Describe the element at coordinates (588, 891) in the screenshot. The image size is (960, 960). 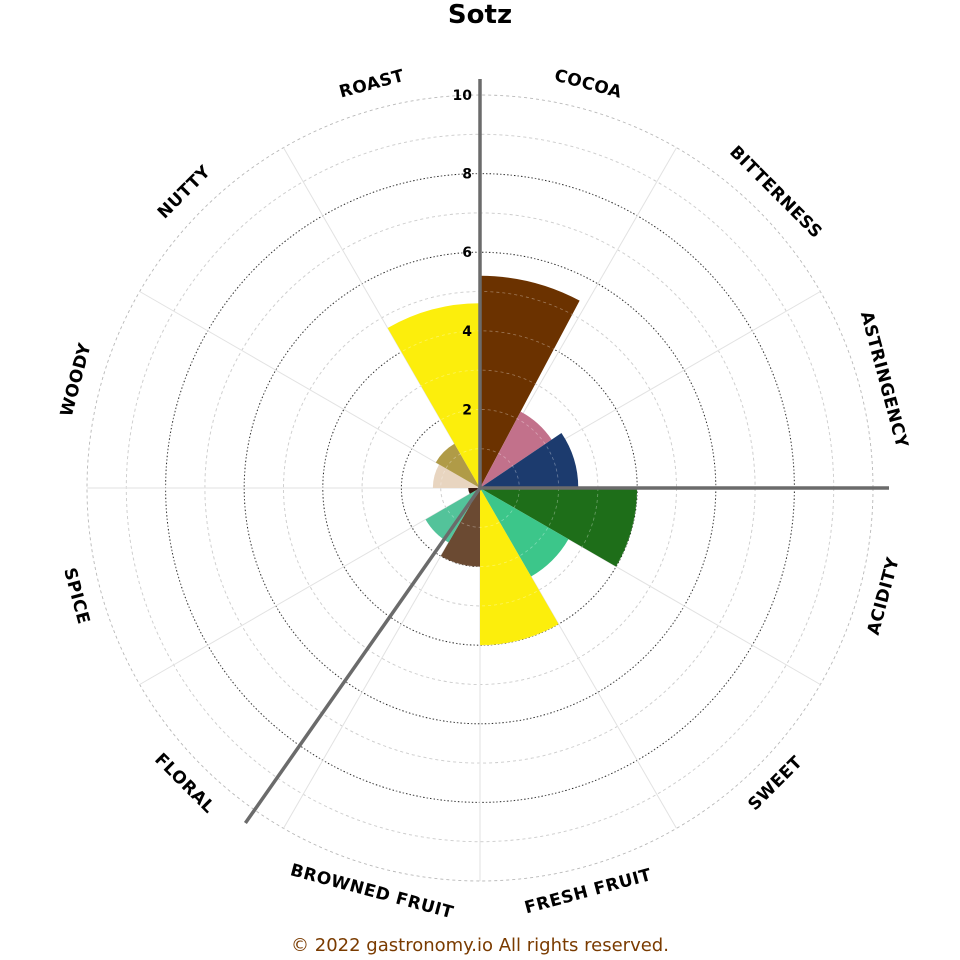
I see `category-label-fresh-fruit: FRESH FRUIT` at that location.